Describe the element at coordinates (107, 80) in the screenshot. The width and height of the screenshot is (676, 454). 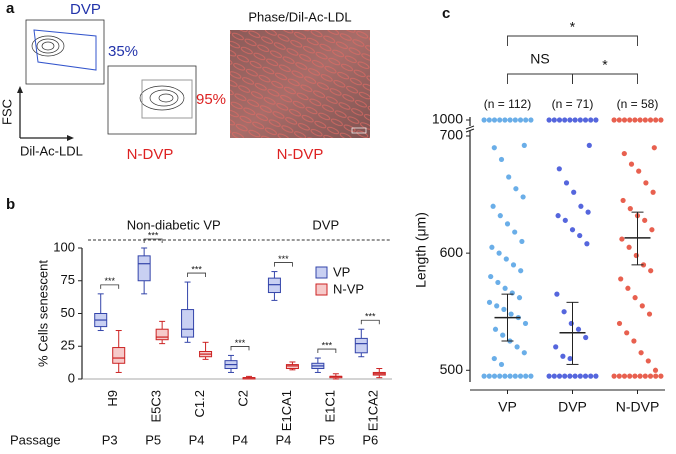
I see `flow-plots` at that location.